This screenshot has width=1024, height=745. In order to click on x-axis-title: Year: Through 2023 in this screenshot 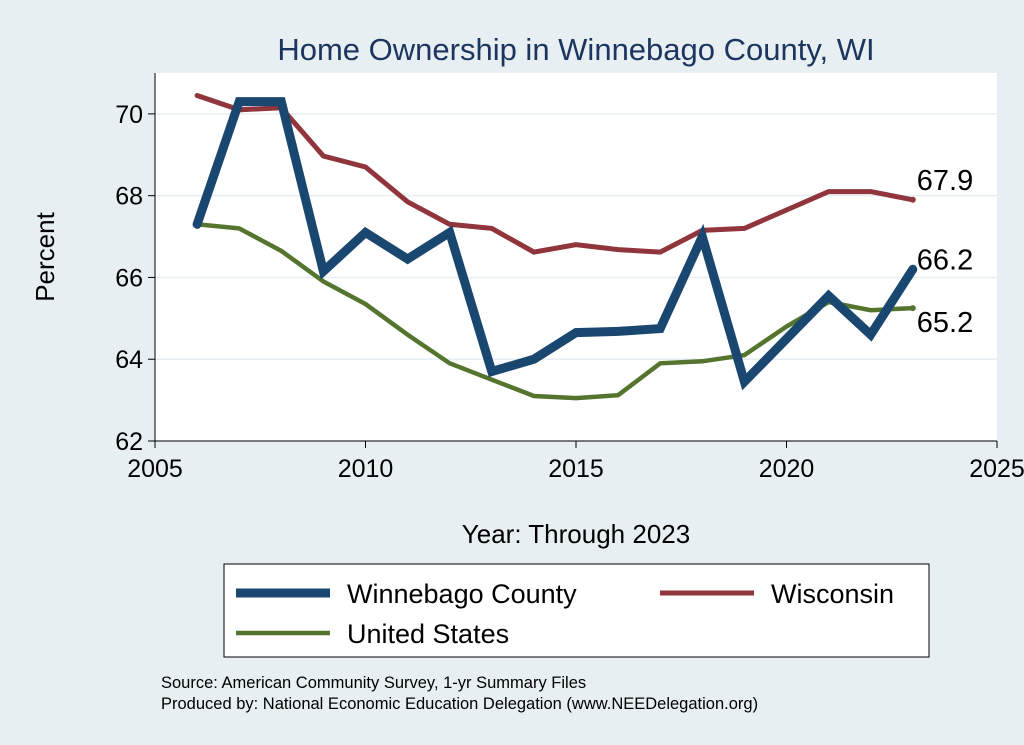, I will do `click(576, 534)`.